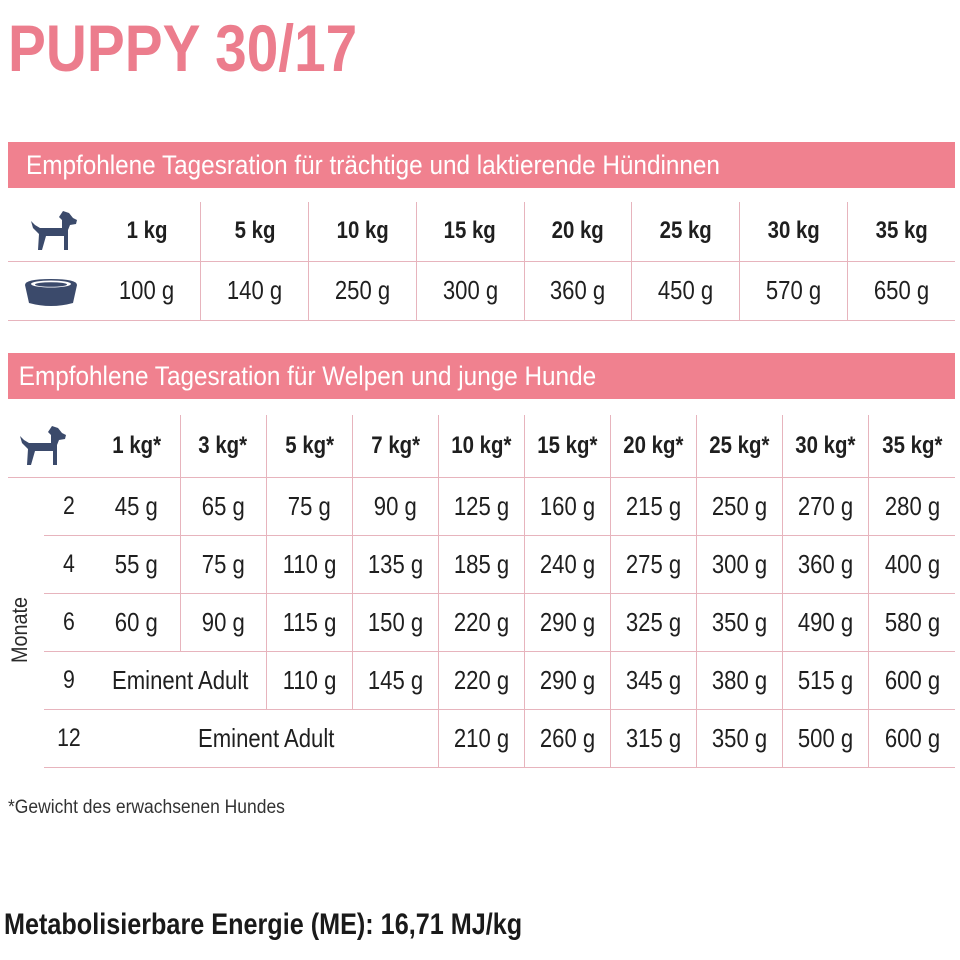 The height and width of the screenshot is (960, 960). Describe the element at coordinates (69, 506) in the screenshot. I see `age-cell: 2` at that location.